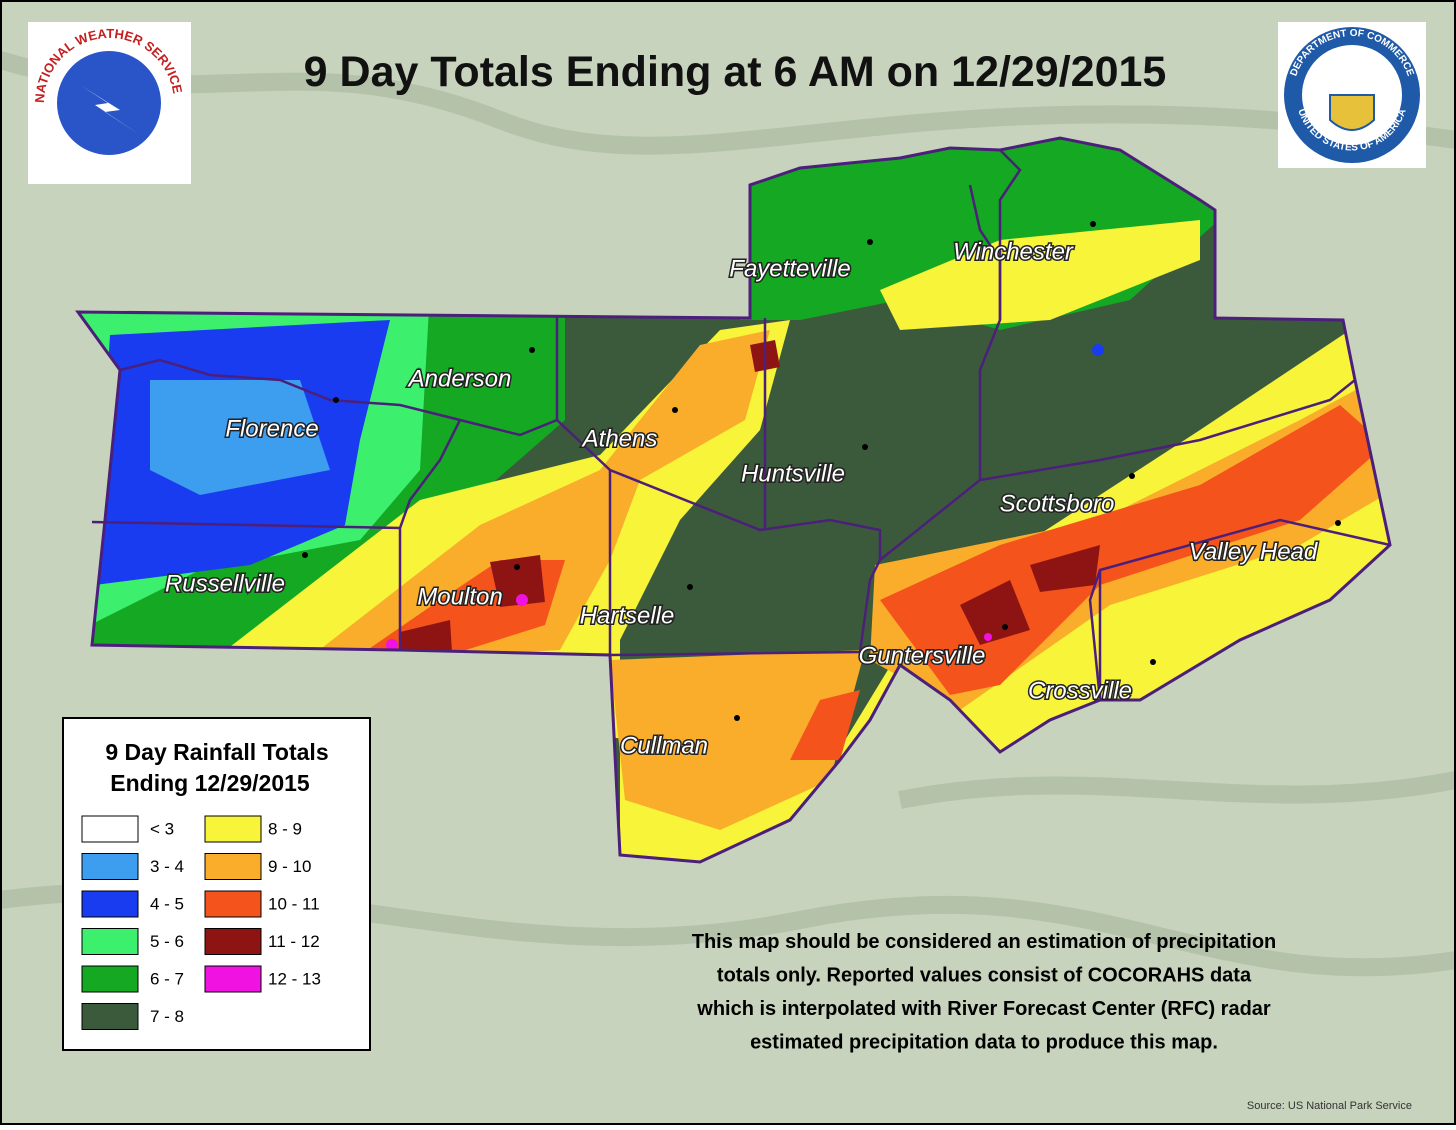  Describe the element at coordinates (167, 866) in the screenshot. I see `legend-label: 3 - 4` at that location.